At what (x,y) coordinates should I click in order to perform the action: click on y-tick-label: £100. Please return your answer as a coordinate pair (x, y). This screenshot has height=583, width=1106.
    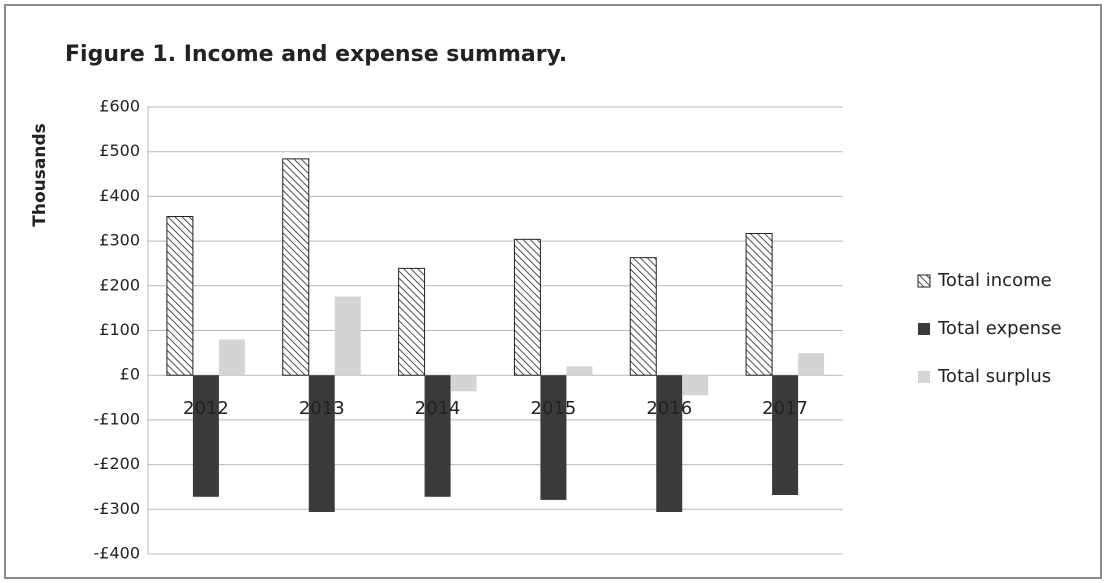
    Looking at the image, I should click on (119, 329).